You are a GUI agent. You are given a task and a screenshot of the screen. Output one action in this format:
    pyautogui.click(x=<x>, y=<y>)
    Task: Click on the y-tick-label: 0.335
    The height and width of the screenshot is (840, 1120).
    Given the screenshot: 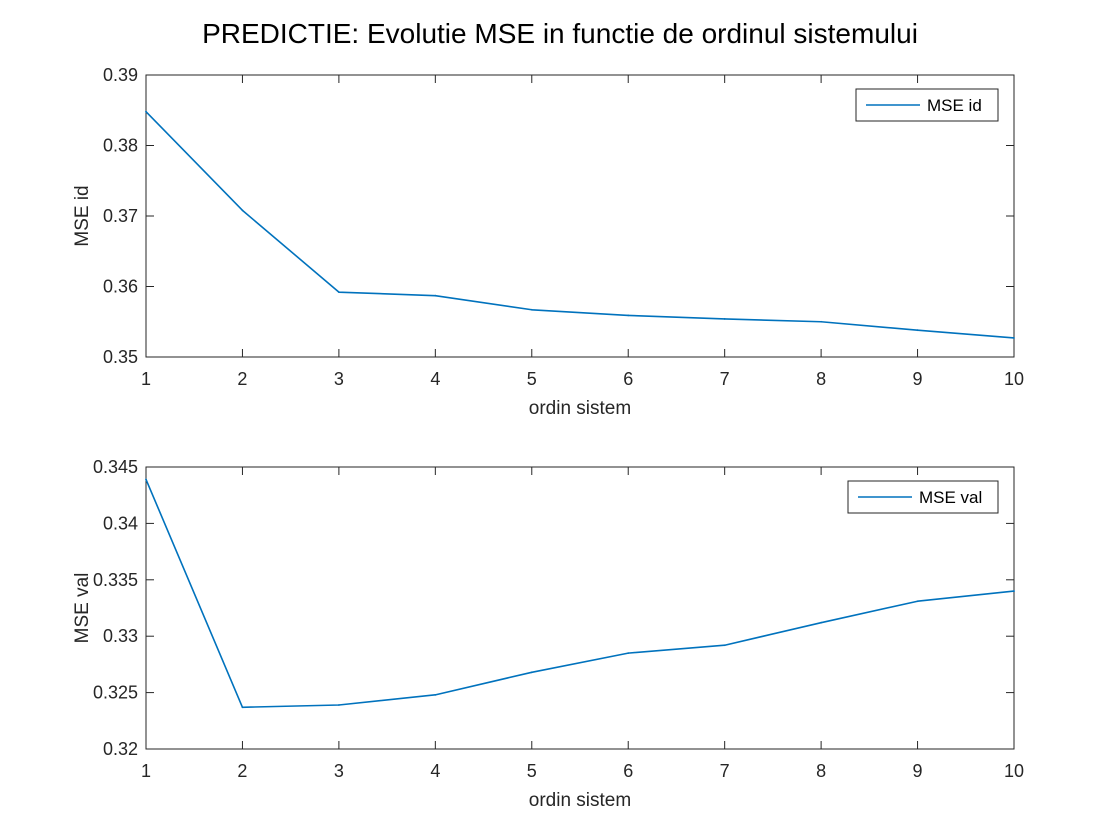 What is the action you would take?
    pyautogui.click(x=115, y=580)
    